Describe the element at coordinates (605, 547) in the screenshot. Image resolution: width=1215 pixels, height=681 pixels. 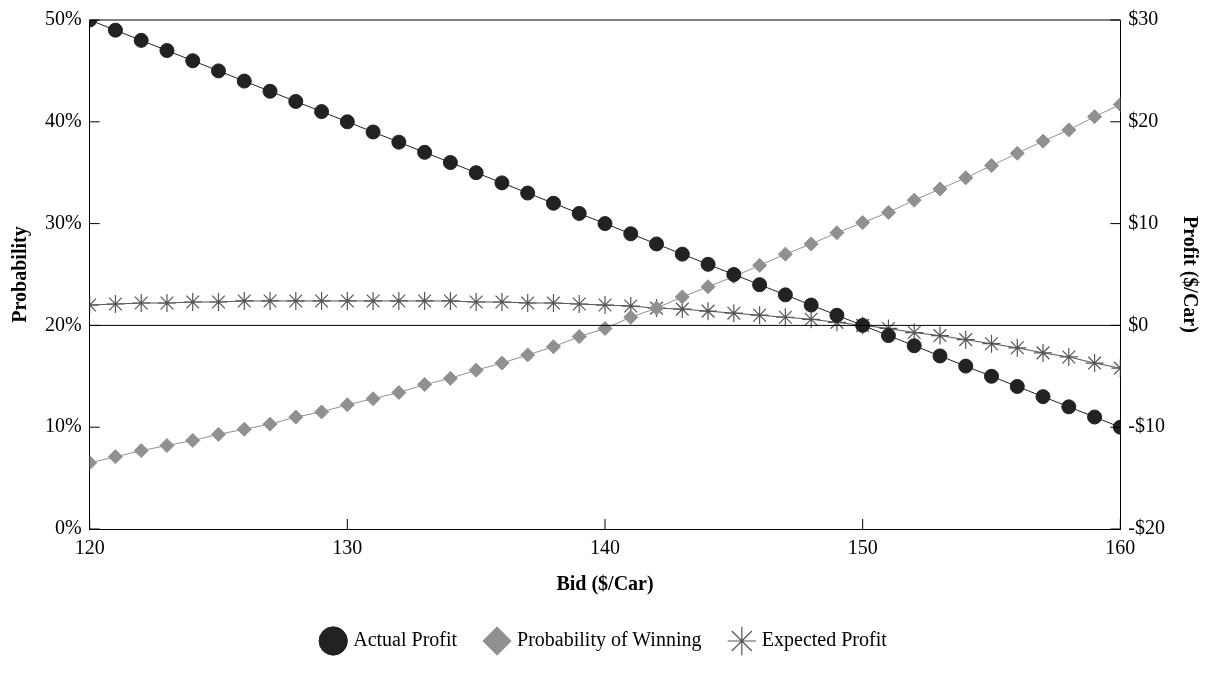
I see `x-tick-label: 140` at that location.